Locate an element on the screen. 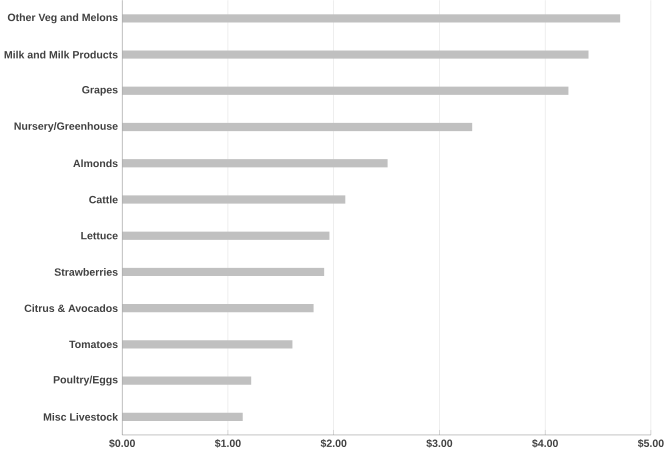  y-tick-label: Lettuce is located at coordinates (99, 236).